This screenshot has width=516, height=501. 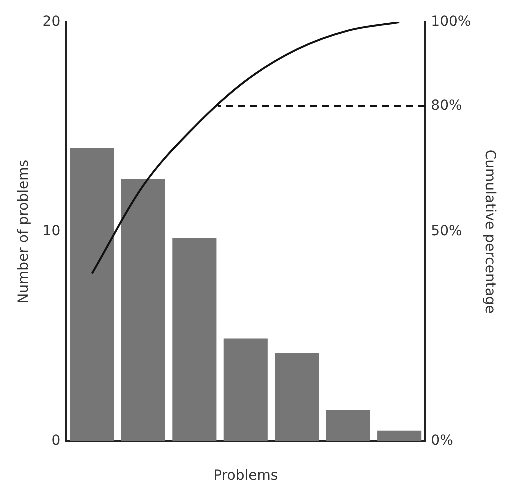 What do you see at coordinates (451, 22) in the screenshot?
I see `y2-tick-label: 100%` at bounding box center [451, 22].